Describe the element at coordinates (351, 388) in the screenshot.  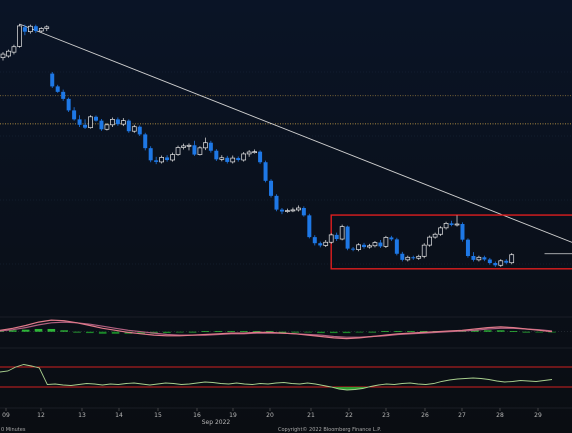
I see `rsi-oversold-fill` at that location.